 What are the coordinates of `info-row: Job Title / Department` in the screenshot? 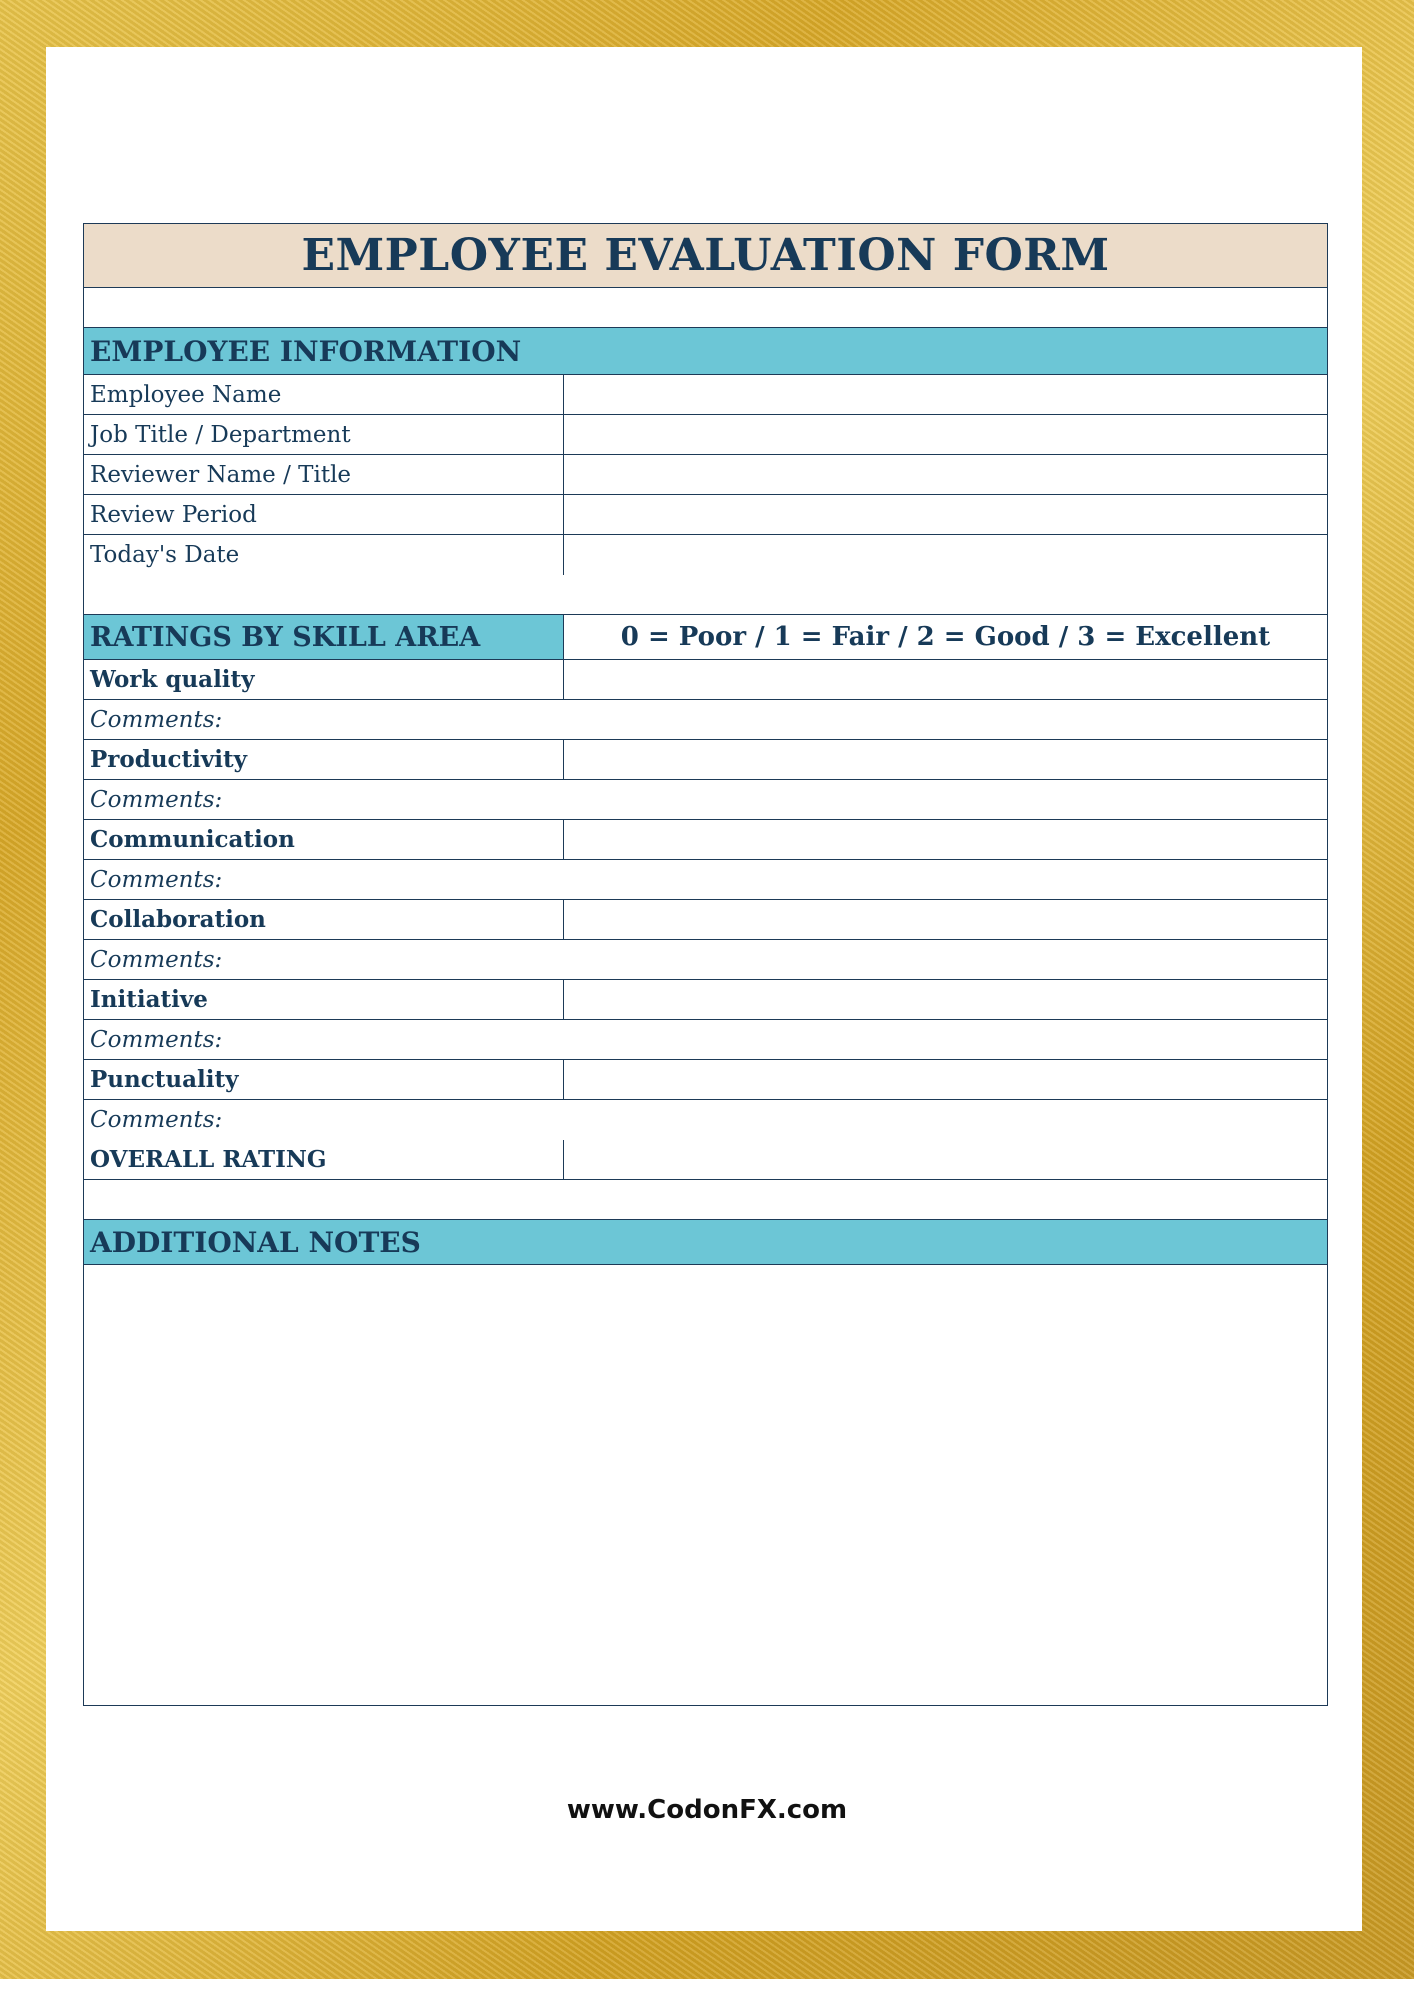 It's located at (705, 435).